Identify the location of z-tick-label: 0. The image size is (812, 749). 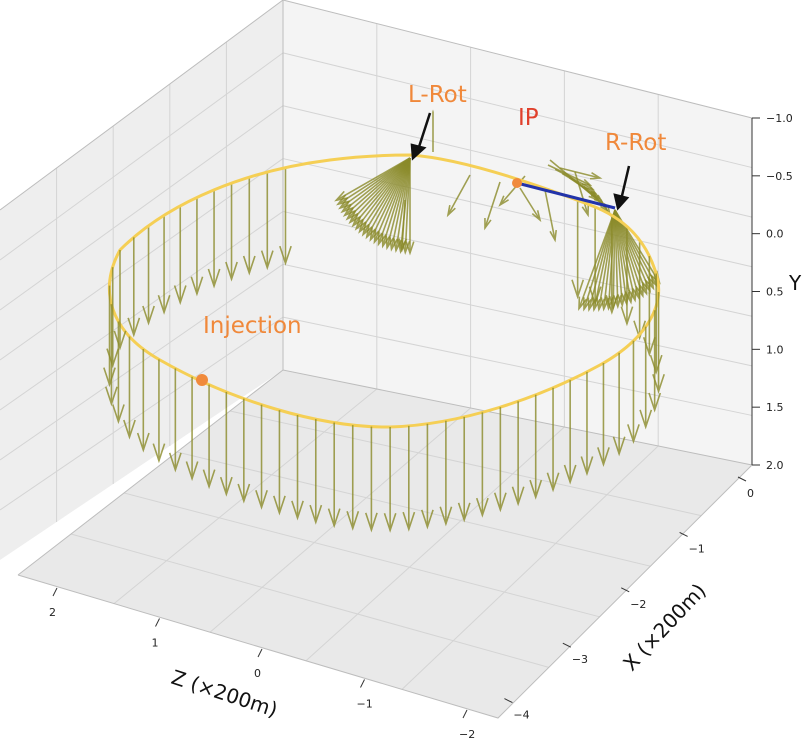
(257, 673).